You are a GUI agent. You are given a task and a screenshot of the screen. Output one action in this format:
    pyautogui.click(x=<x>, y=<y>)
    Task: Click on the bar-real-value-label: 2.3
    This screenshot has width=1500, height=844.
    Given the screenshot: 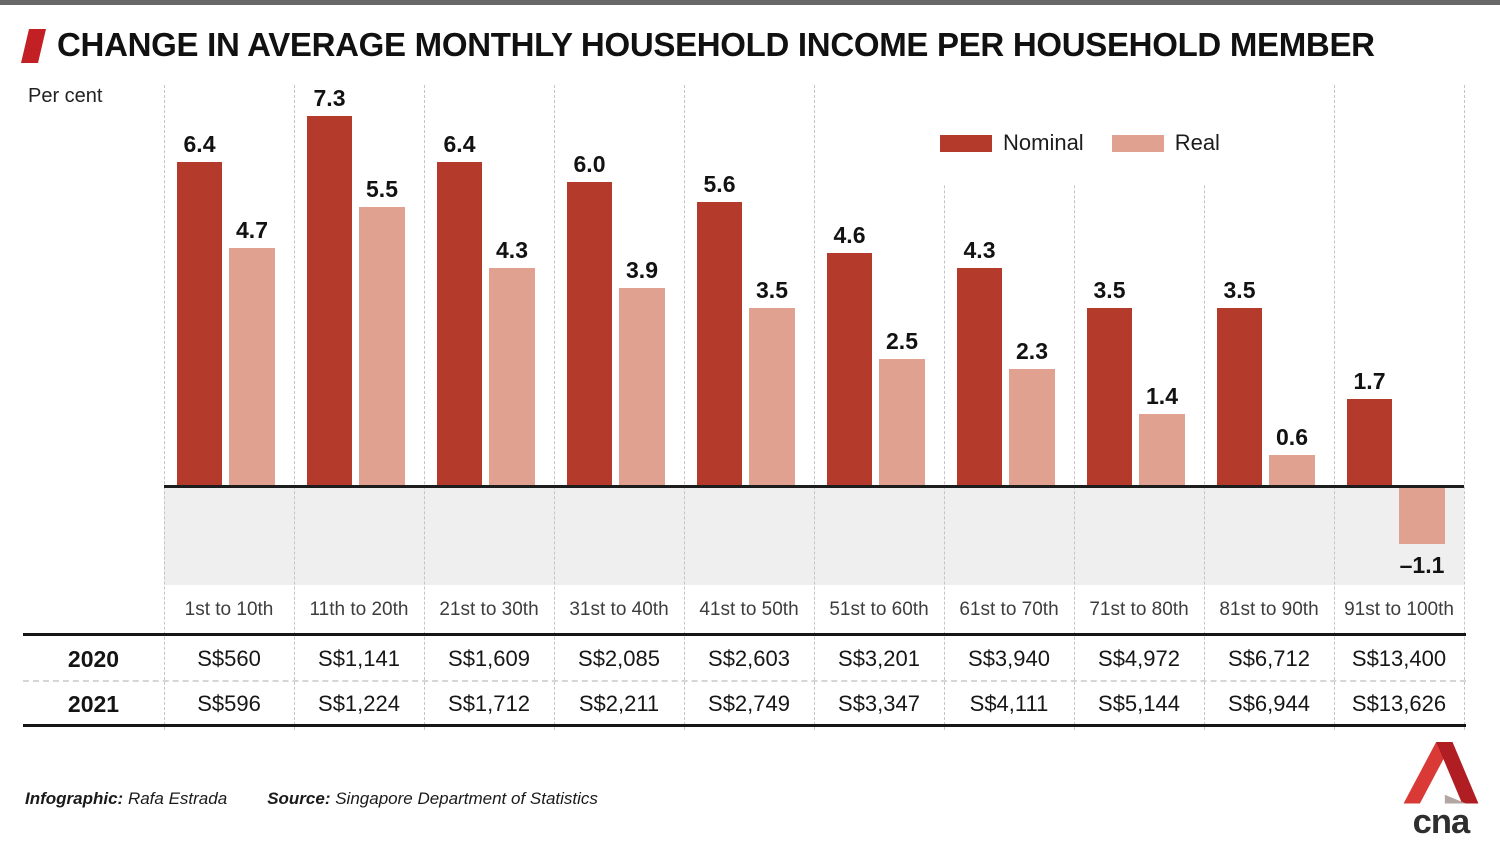 What is the action you would take?
    pyautogui.click(x=1032, y=351)
    